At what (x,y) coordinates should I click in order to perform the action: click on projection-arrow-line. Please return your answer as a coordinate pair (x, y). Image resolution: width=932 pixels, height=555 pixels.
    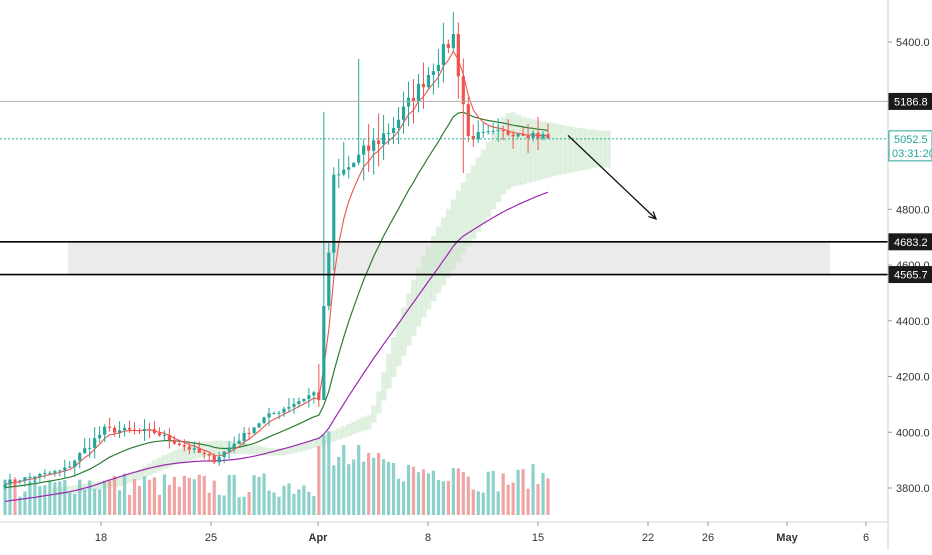
    Looking at the image, I should click on (612, 177).